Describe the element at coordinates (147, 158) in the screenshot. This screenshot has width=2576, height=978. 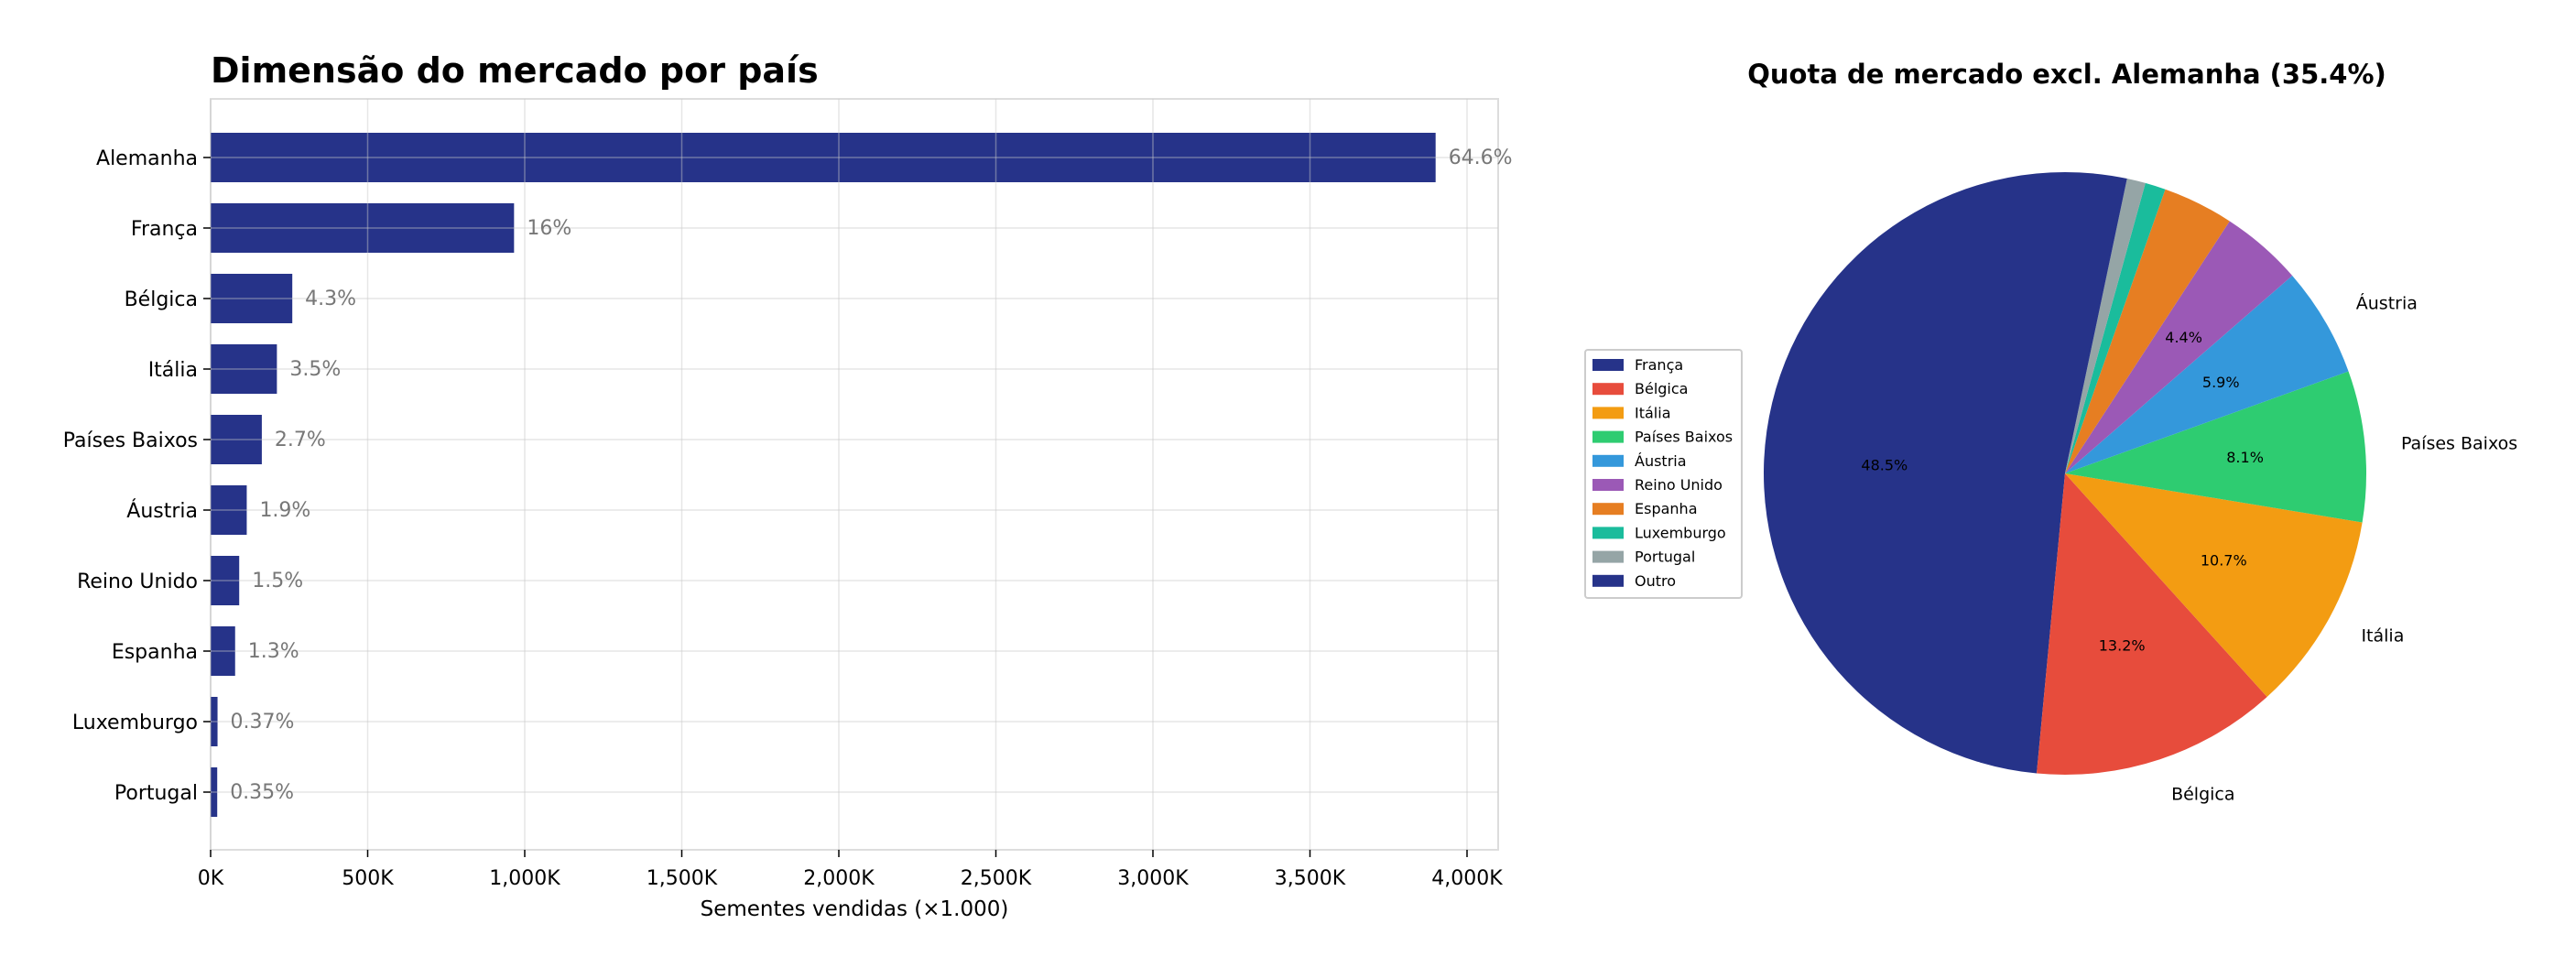
I see `y-tick-label: Alemanha` at that location.